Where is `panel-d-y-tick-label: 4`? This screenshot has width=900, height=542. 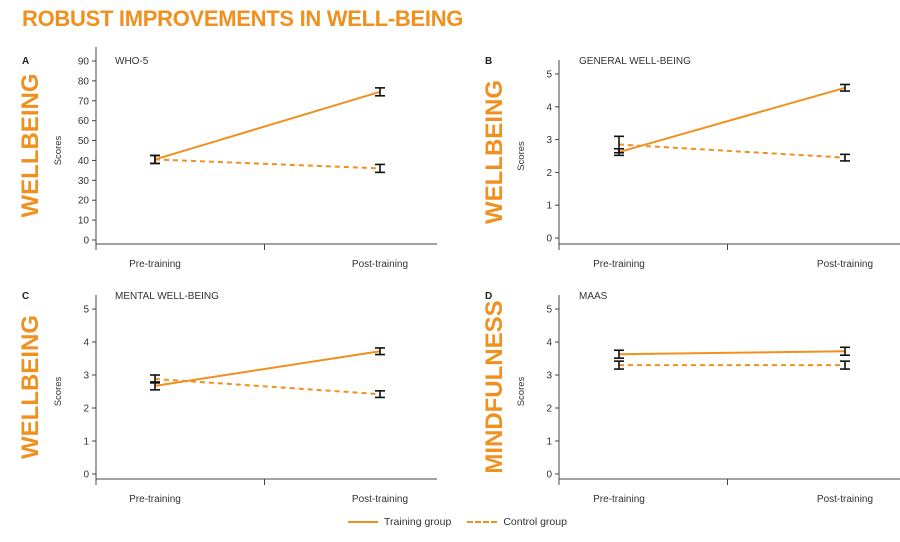
panel-d-y-tick-label: 4 is located at coordinates (549, 343).